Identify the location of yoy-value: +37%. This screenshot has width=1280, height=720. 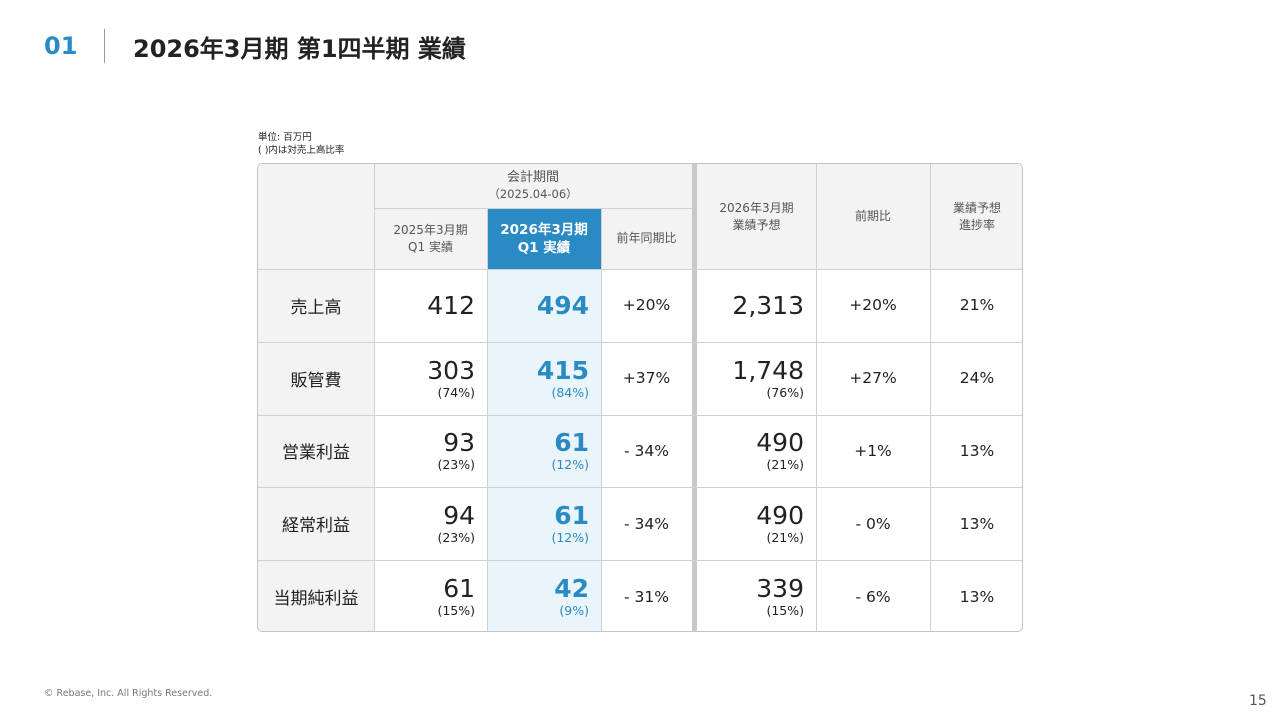
(646, 378).